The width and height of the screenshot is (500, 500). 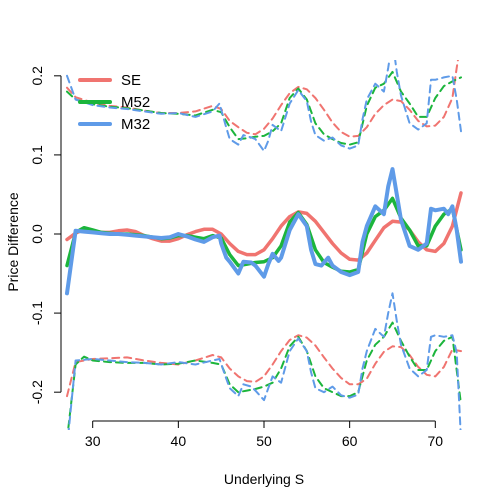 I want to click on series-m52-upper-band, so click(x=264, y=108).